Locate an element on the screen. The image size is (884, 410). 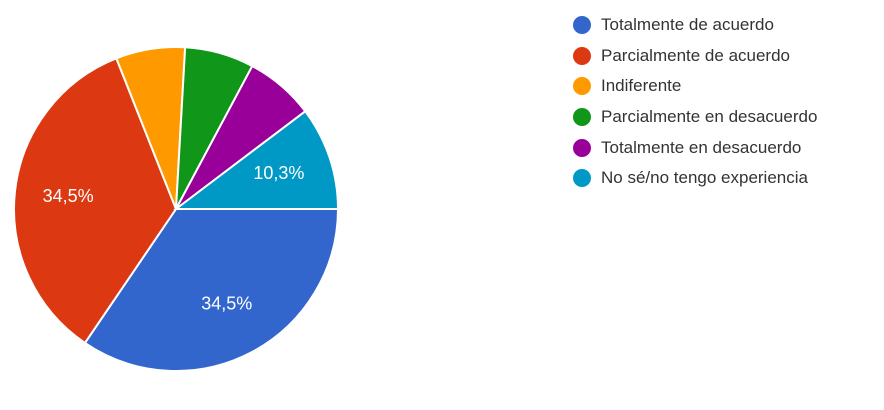
legend-item-parcialmente-de-acuerdo: Parcialmente de acuerdo is located at coordinates (695, 56).